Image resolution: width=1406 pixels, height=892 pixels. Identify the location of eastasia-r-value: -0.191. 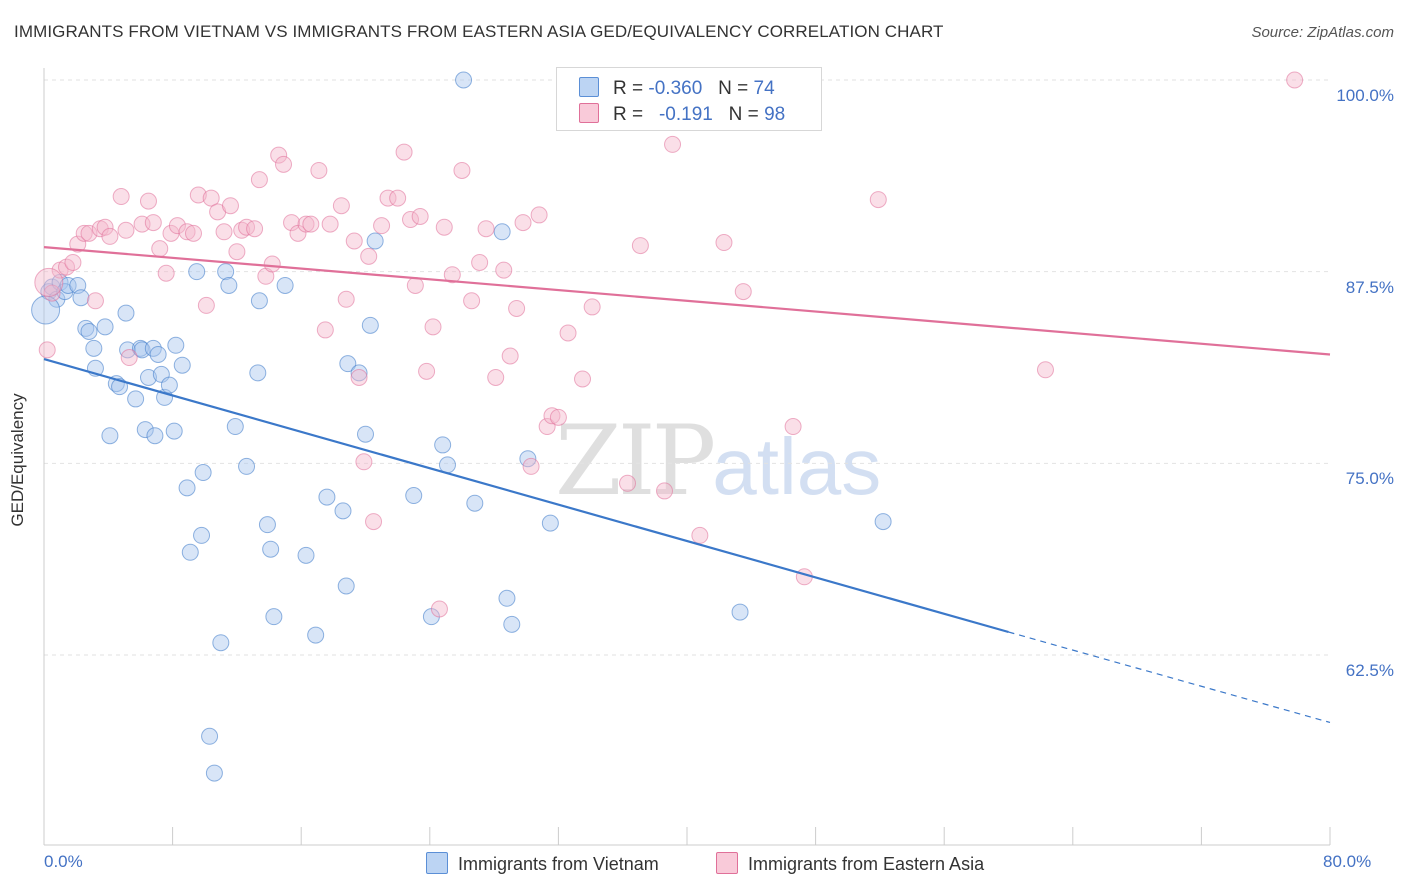
(685, 114).